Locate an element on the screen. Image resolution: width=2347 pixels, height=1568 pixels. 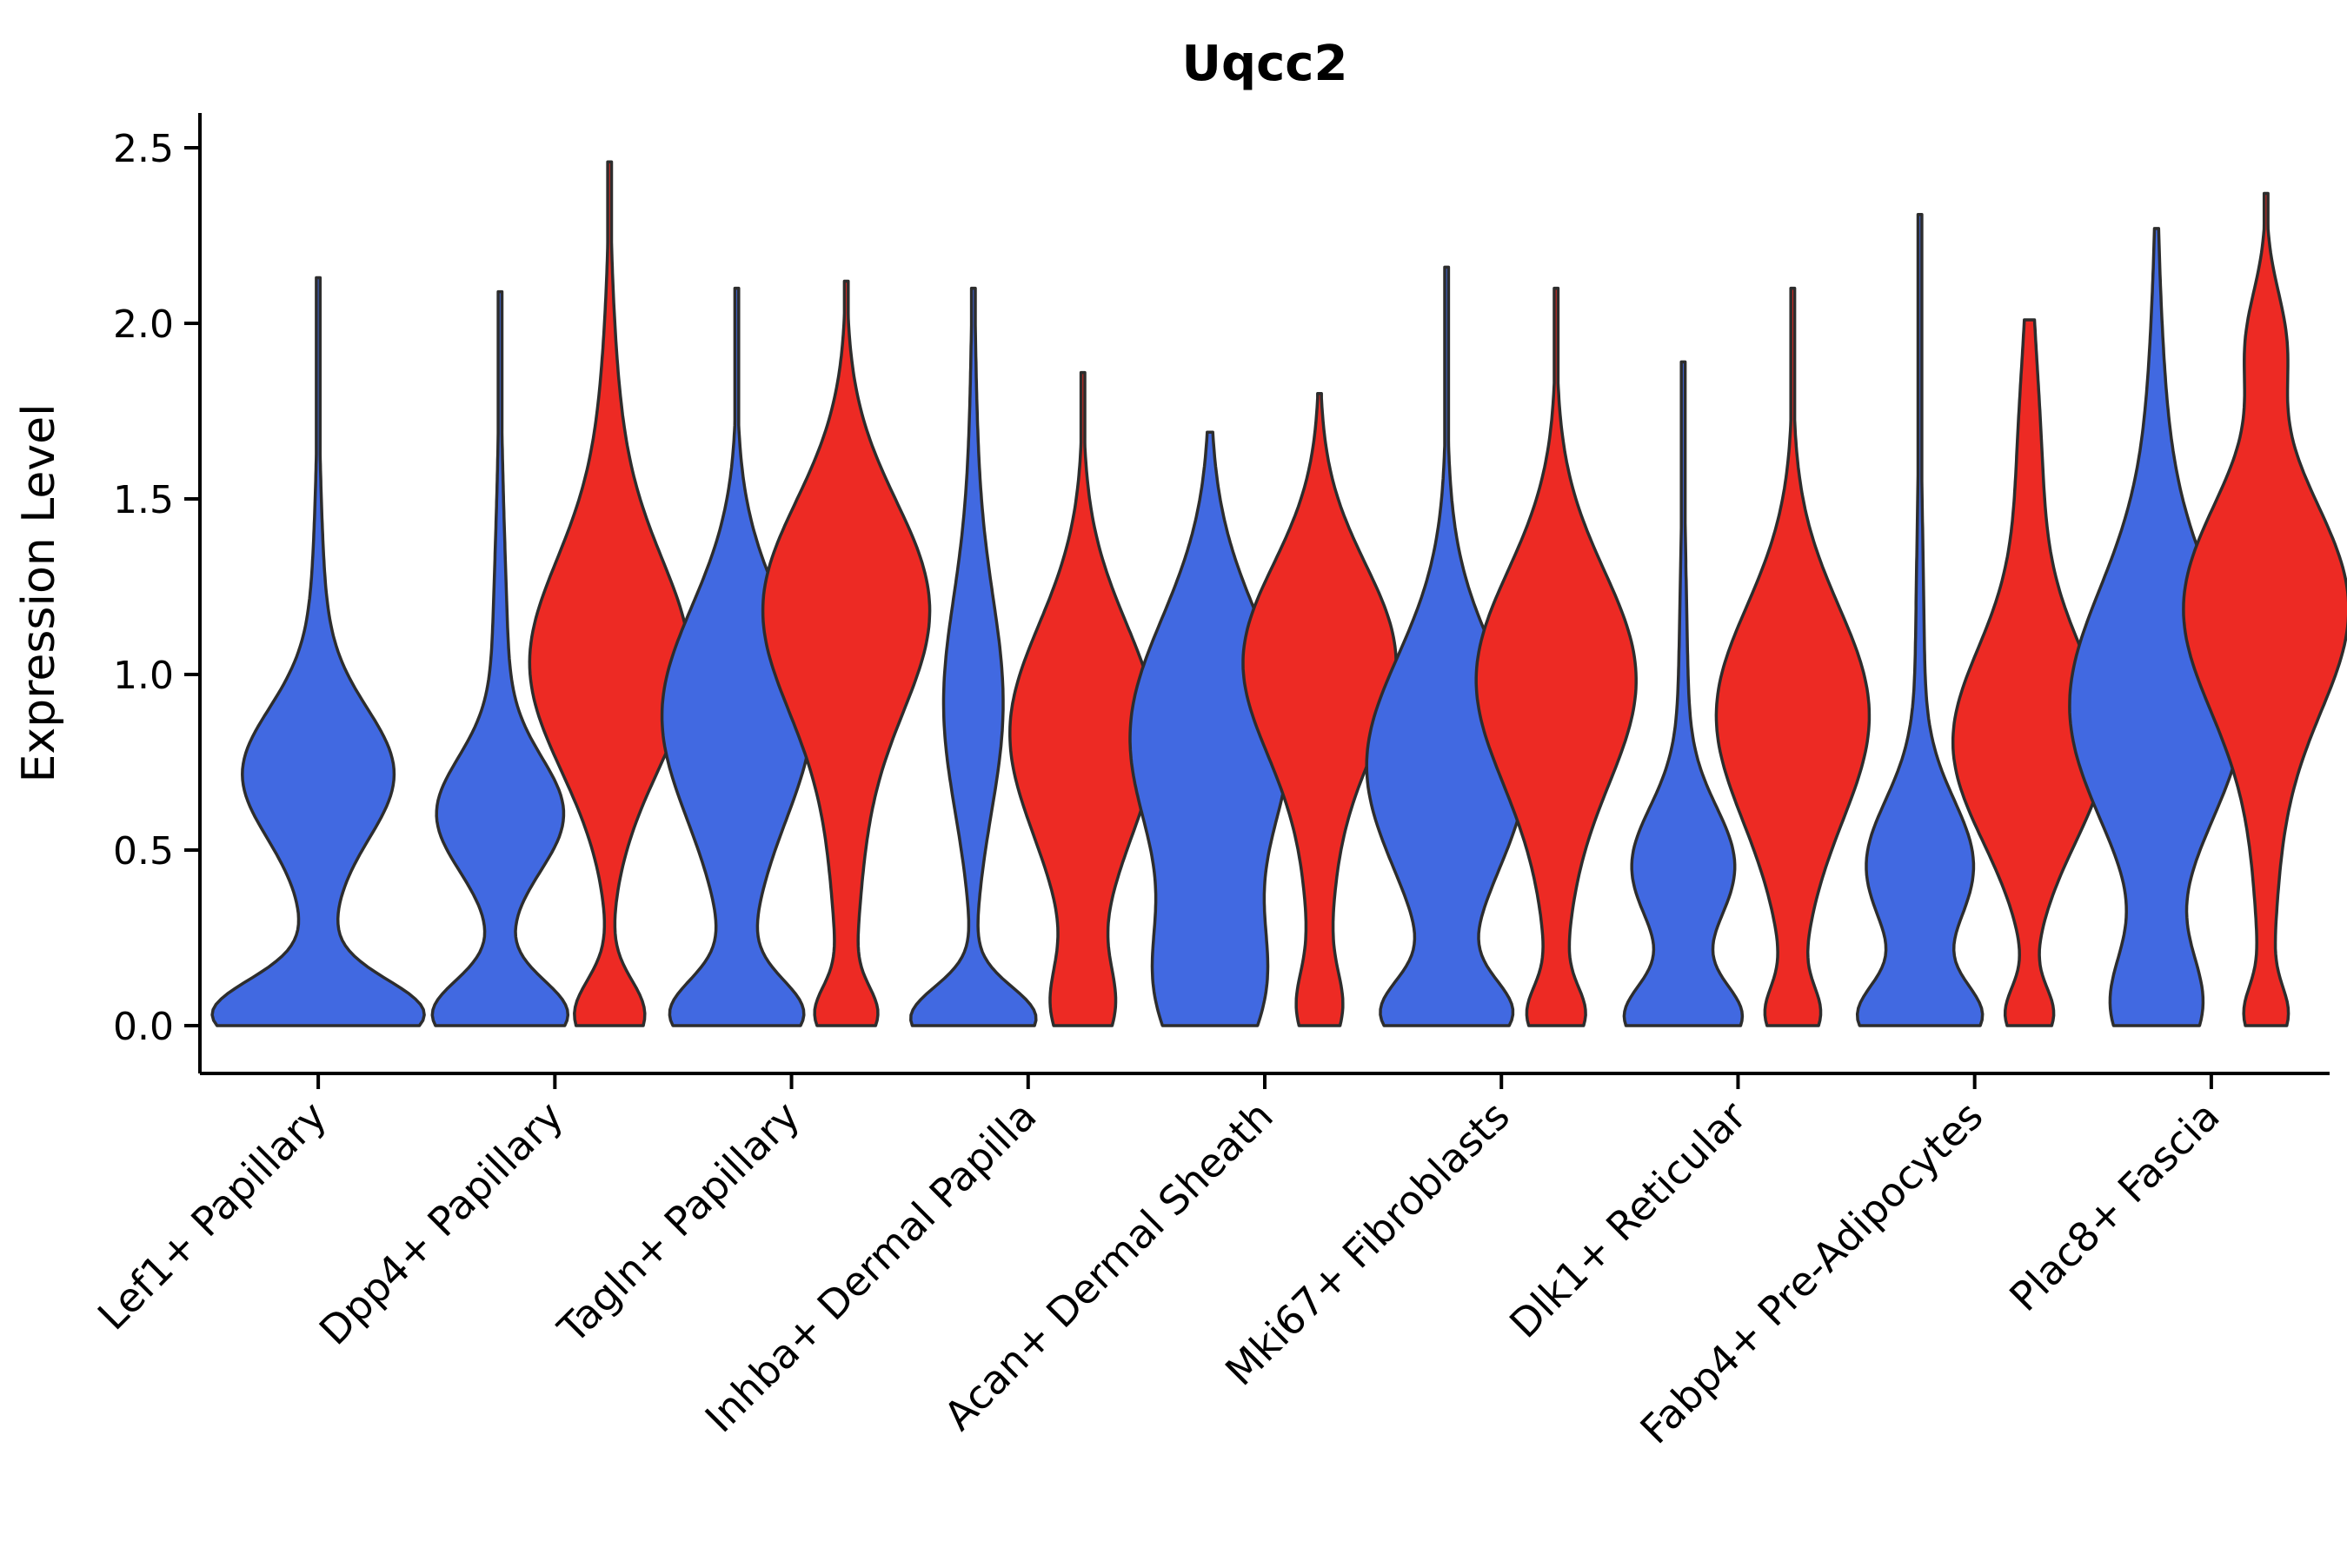
violin-dpp4-papillary-red is located at coordinates (610, 593).